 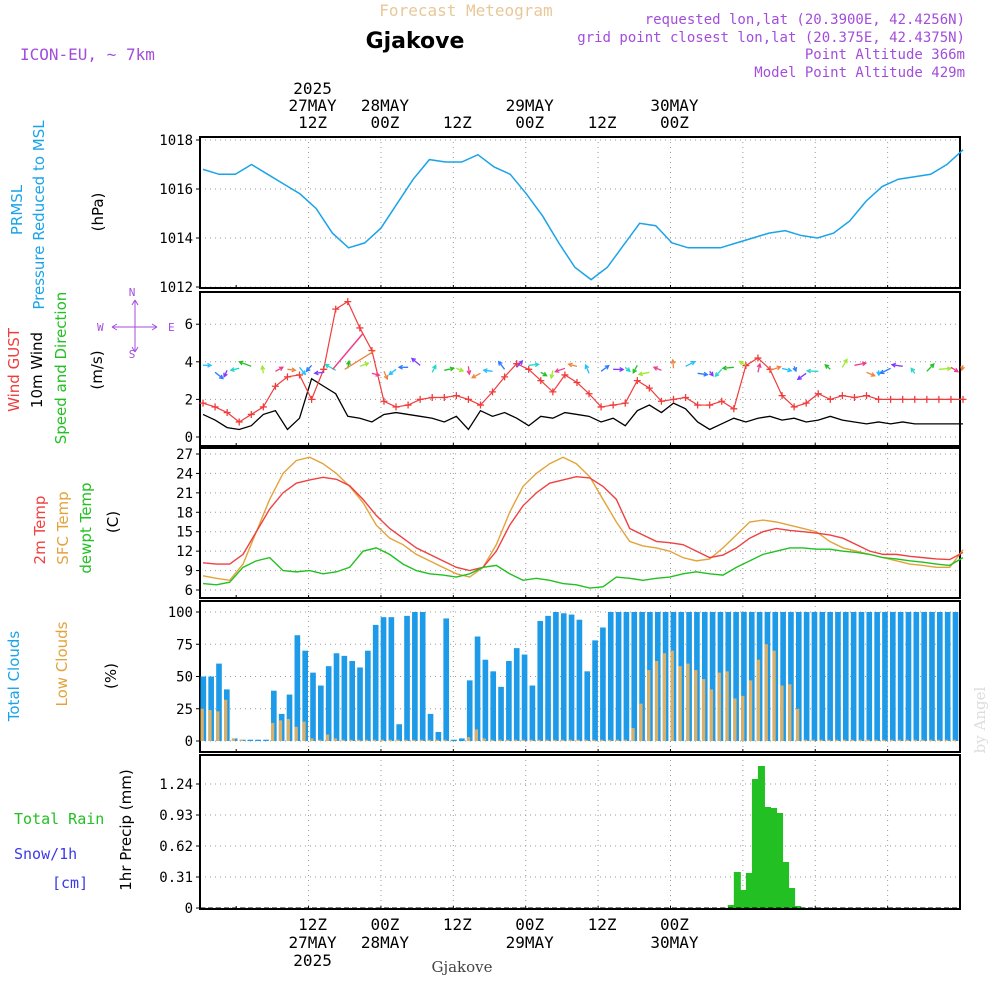 I want to click on wind-label: 10m Wind, so click(x=37, y=370).